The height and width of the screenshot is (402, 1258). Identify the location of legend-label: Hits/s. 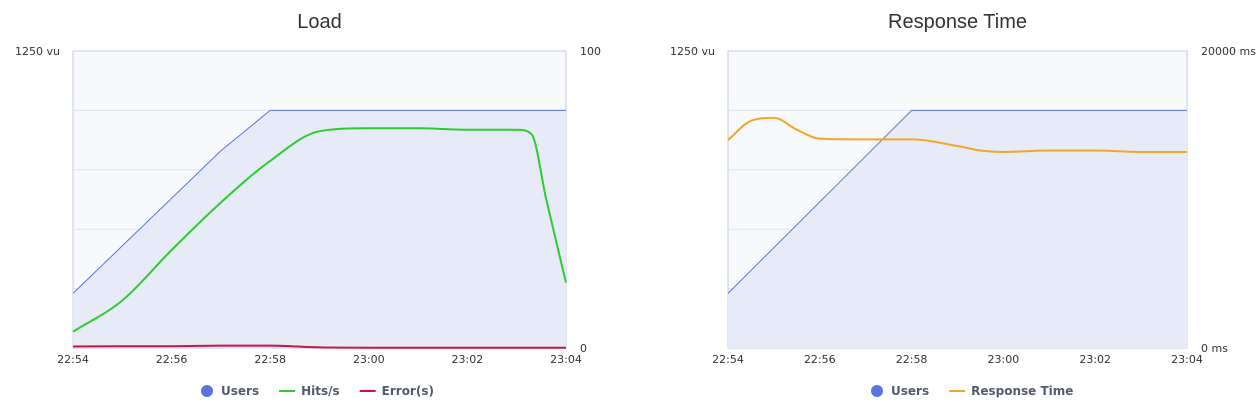
(320, 391).